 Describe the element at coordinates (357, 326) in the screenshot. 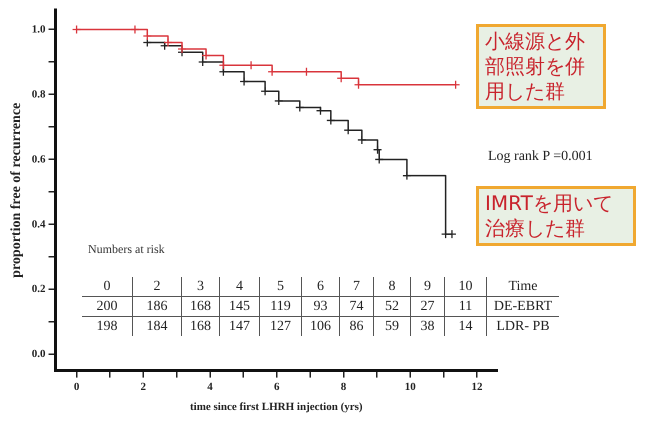

I see `annotation: 86` at that location.